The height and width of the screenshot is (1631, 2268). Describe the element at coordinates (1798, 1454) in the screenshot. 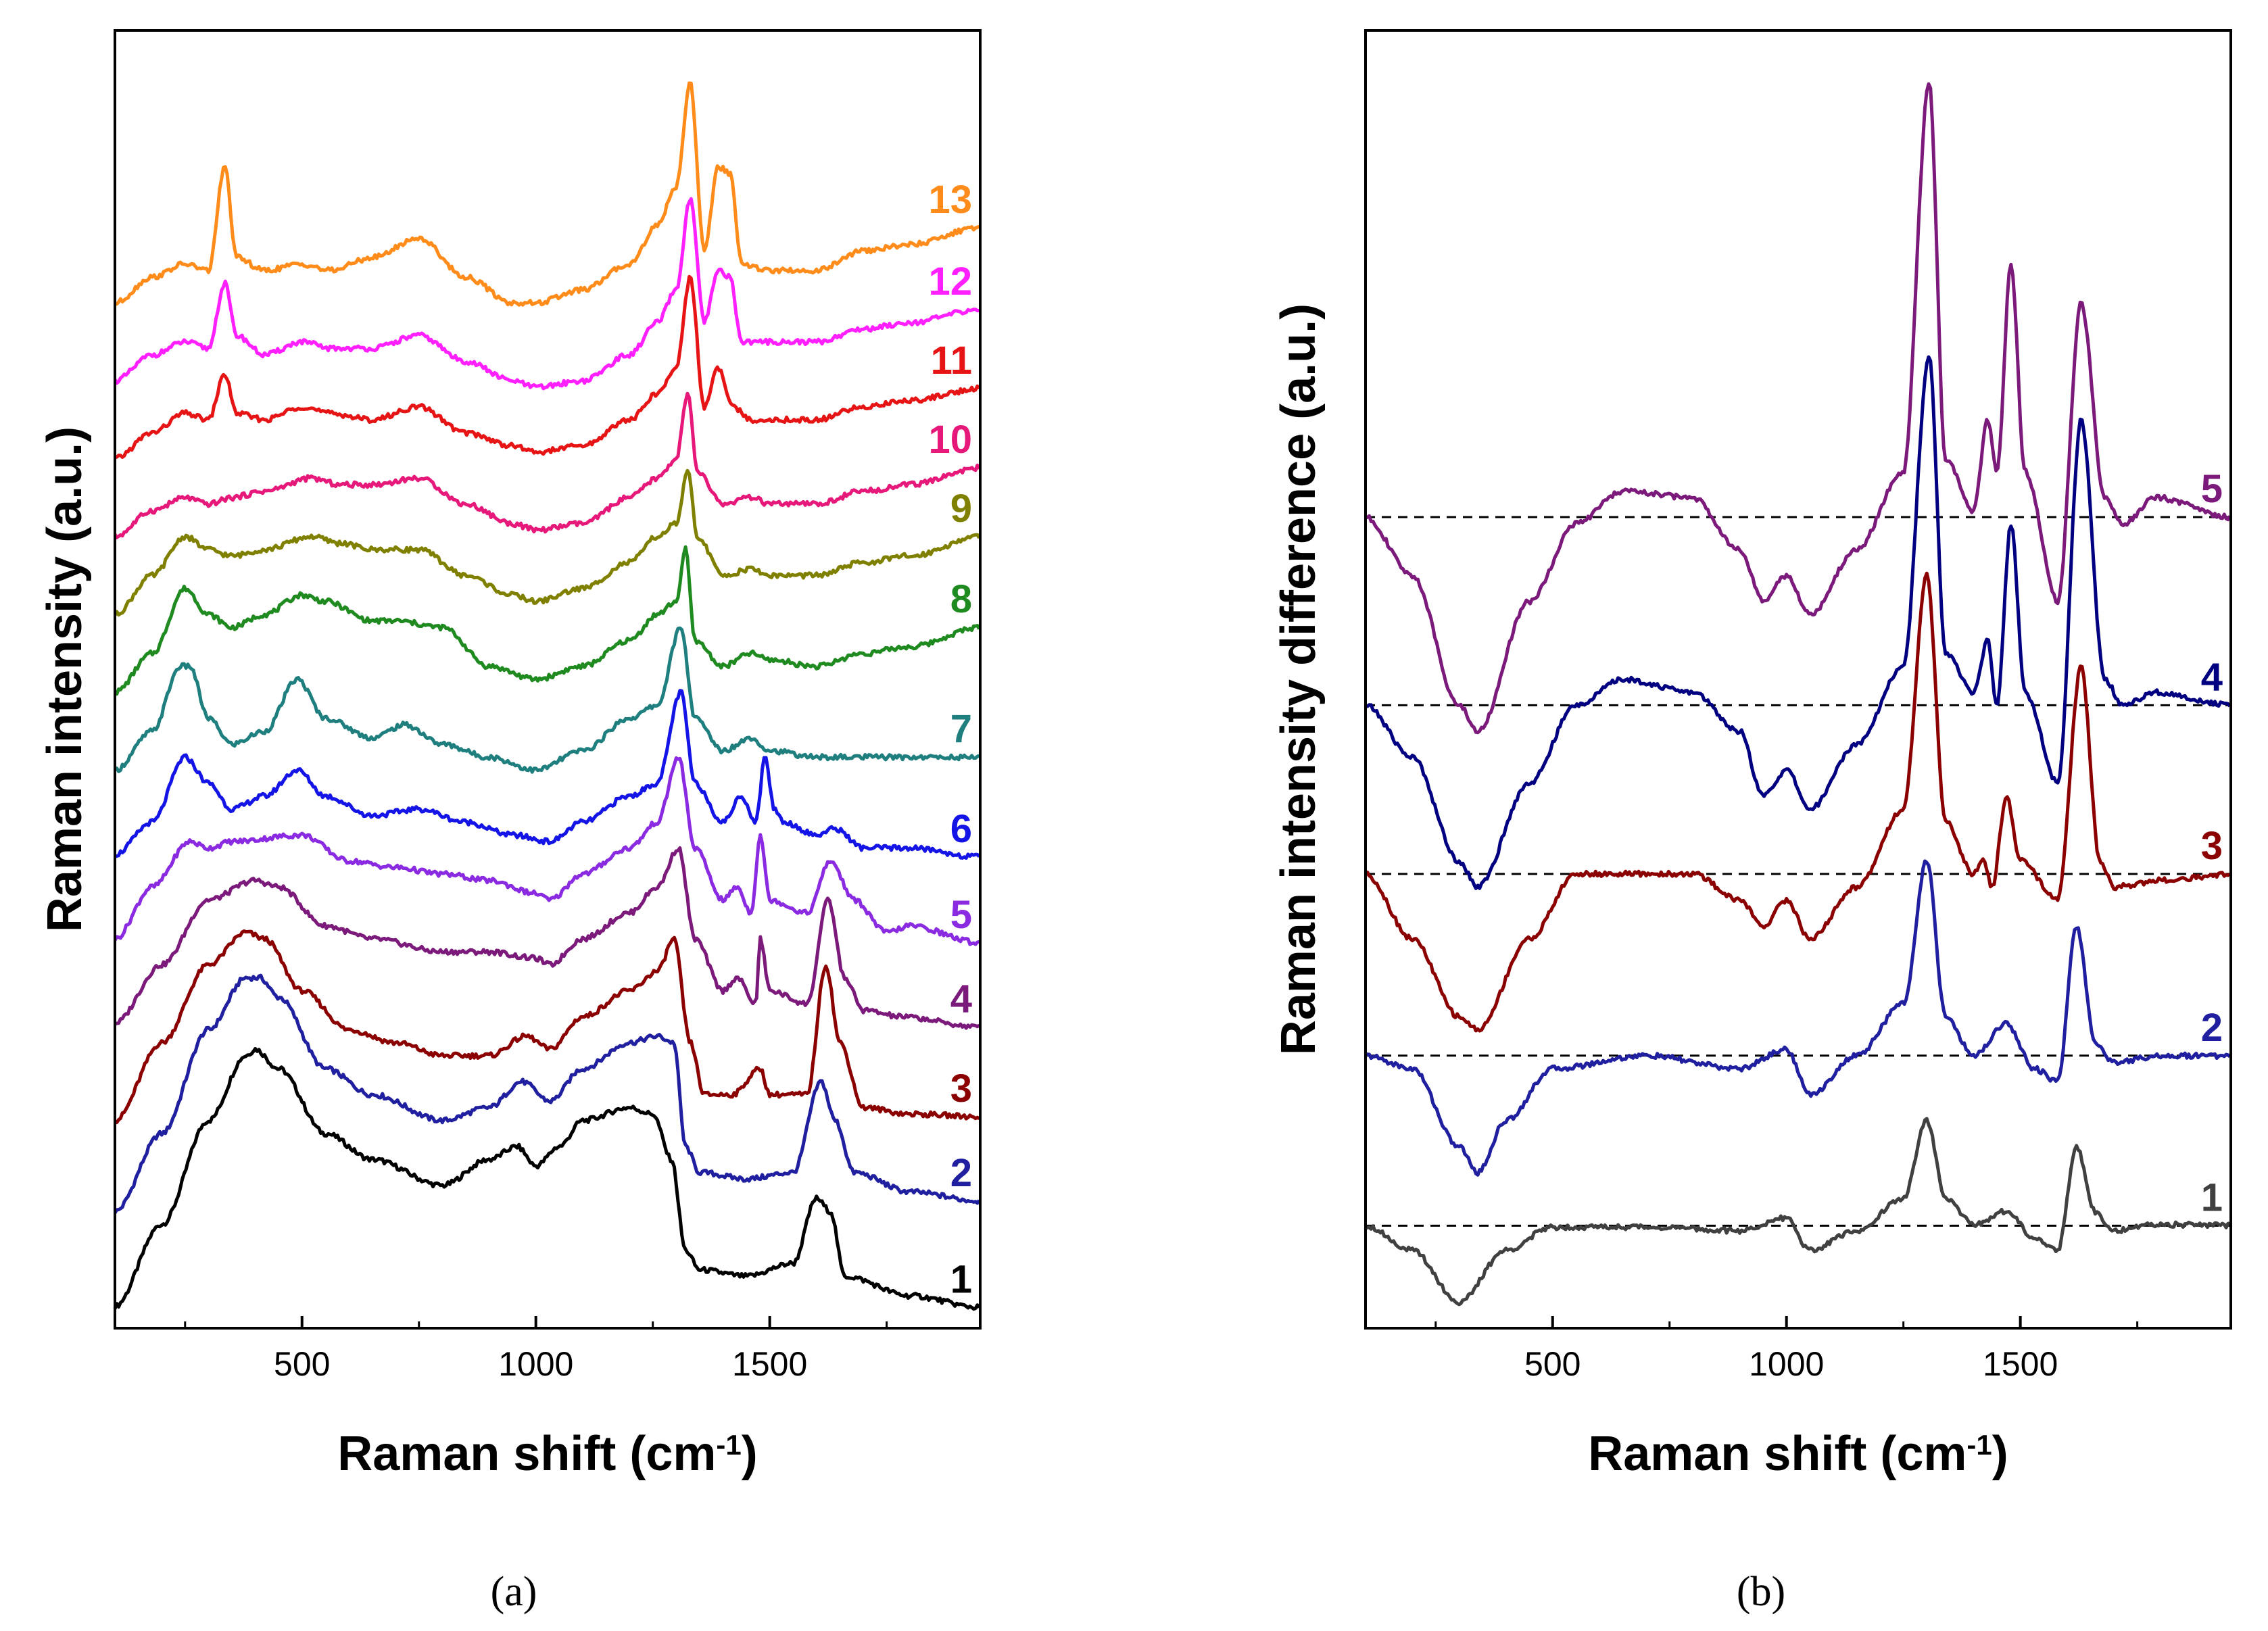

I see `panel-b-xlabel: Raman shift (cm-1)` at that location.